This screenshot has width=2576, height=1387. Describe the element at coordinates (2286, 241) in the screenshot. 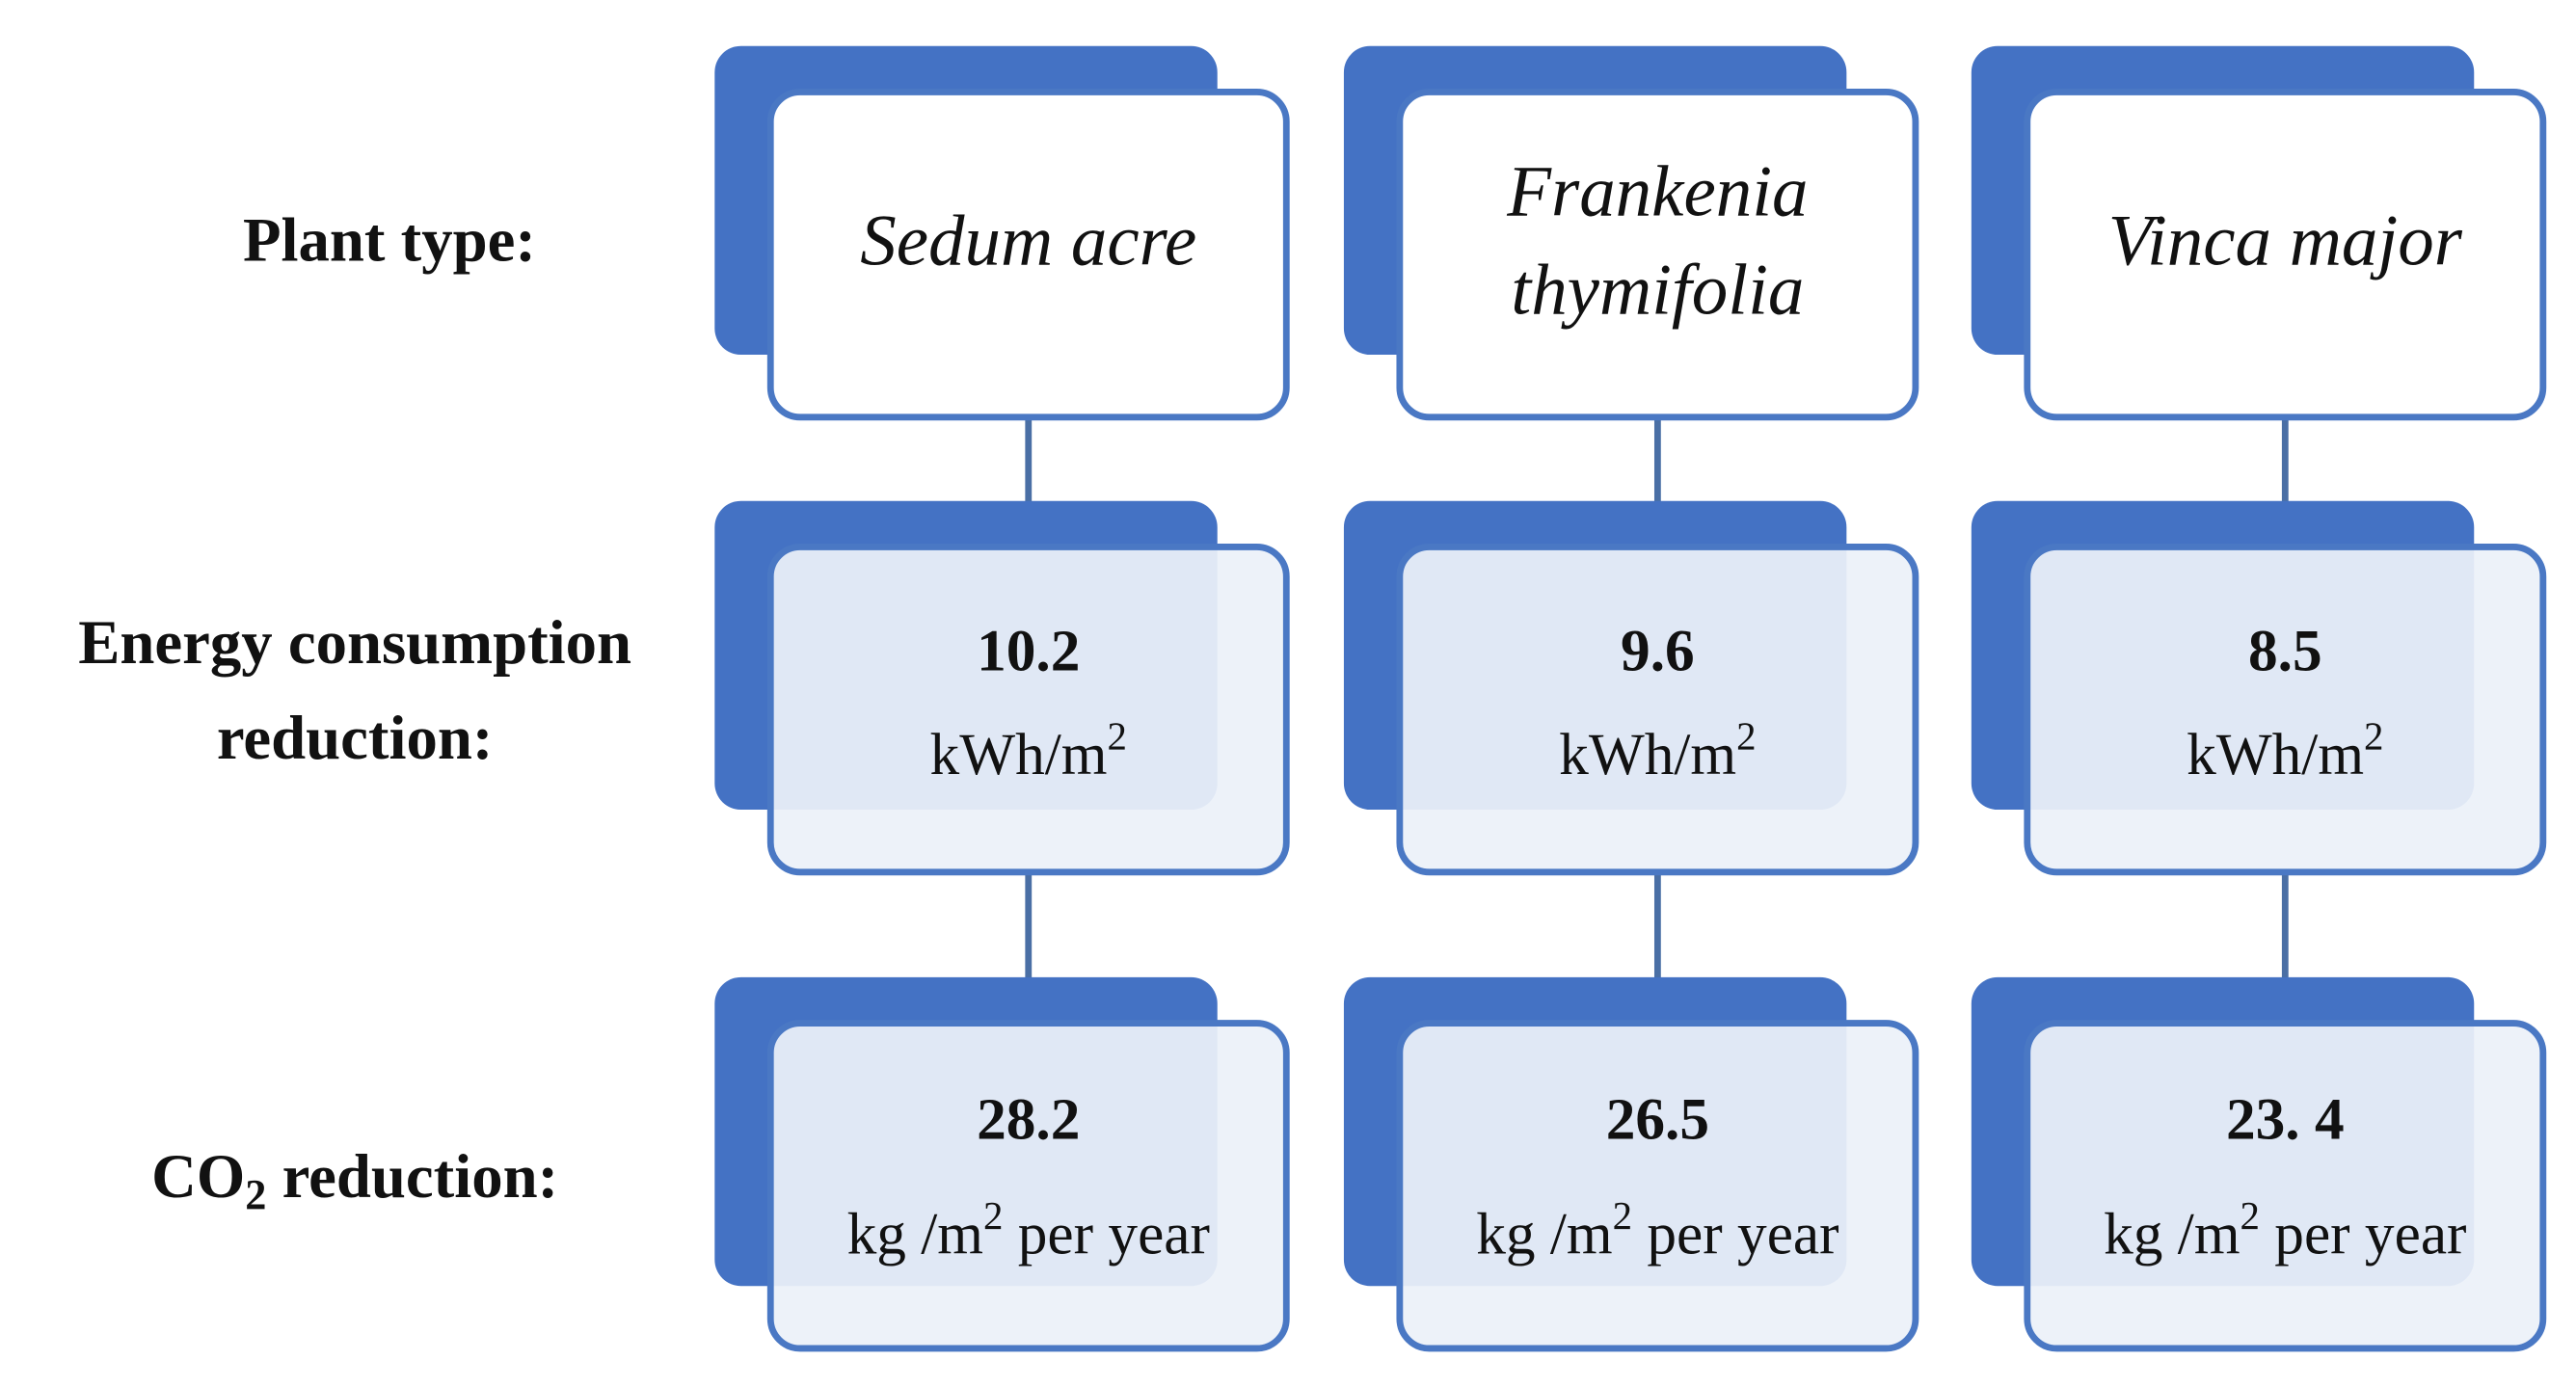

I see `plant-name: Vinca major` at that location.